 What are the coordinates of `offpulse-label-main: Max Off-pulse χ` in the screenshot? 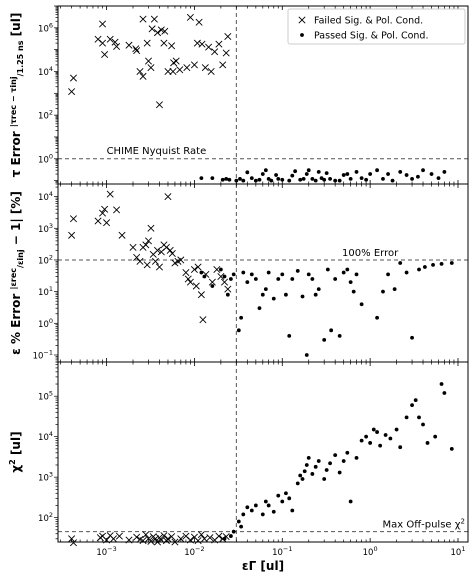 It's located at (422, 525).